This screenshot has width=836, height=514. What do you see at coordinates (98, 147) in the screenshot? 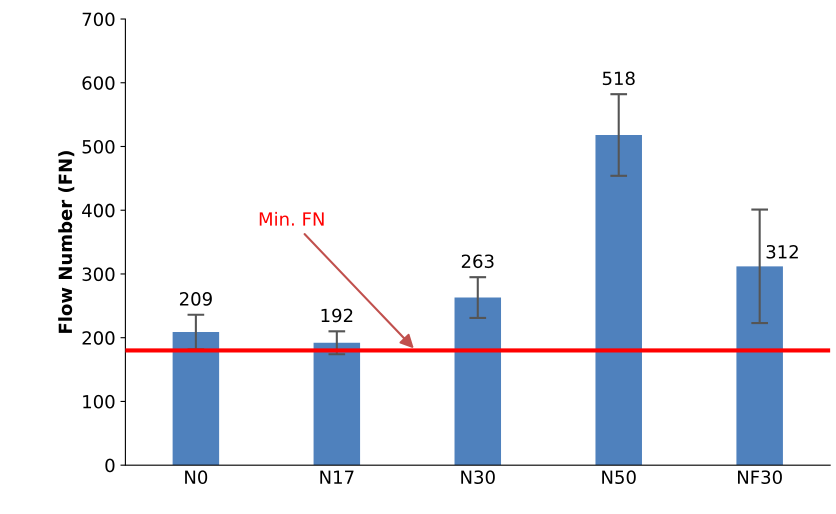
I see `y-tick-label: 500` at bounding box center [98, 147].